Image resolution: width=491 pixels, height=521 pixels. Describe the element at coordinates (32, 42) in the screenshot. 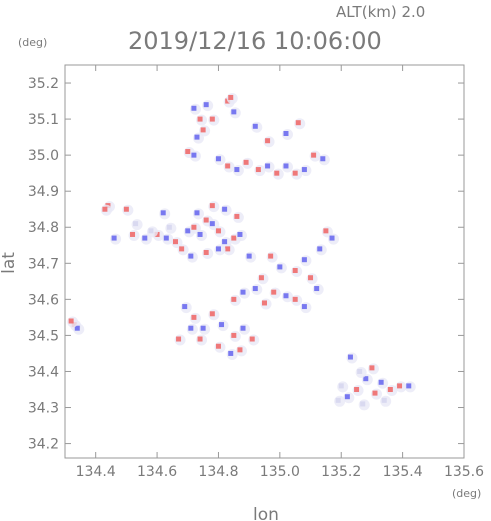

I see `y-unit-label: (deg)` at that location.